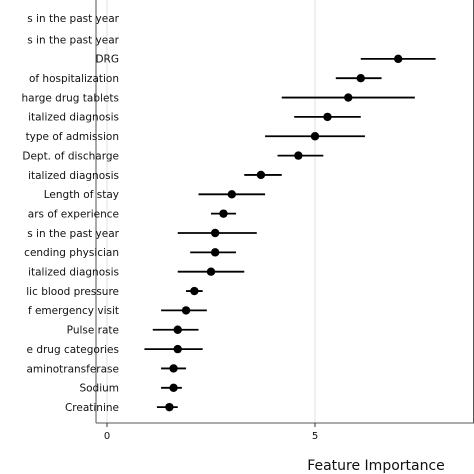 The height and width of the screenshot is (474, 474). What do you see at coordinates (92, 408) in the screenshot?
I see `y-tick-label: Creatinine` at bounding box center [92, 408].